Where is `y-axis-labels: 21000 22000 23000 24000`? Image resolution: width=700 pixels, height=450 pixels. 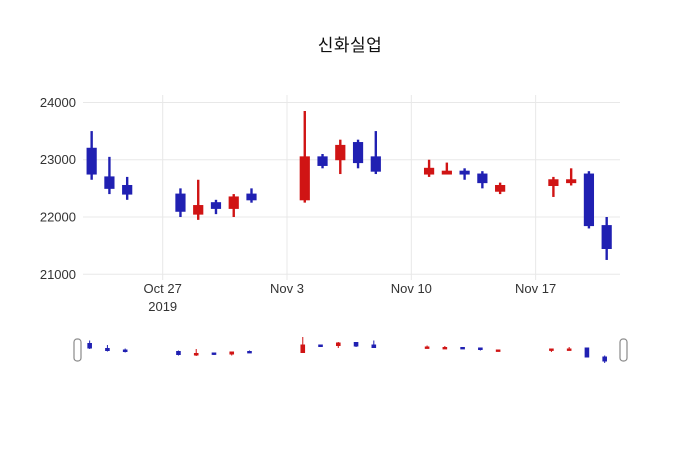
y-axis-labels: 21000 22000 23000 24000 is located at coordinates (58, 188).